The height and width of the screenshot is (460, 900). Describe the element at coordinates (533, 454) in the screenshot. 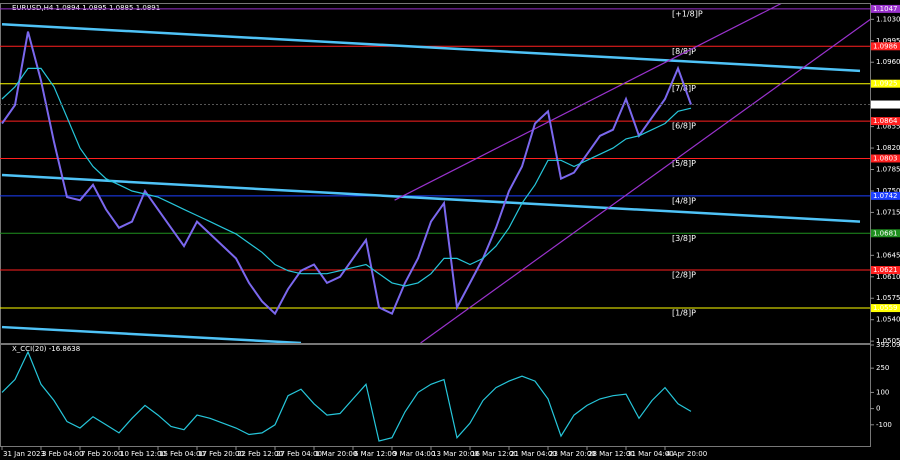

I see `x-tick-label: 21 Mar 04:00` at that location.